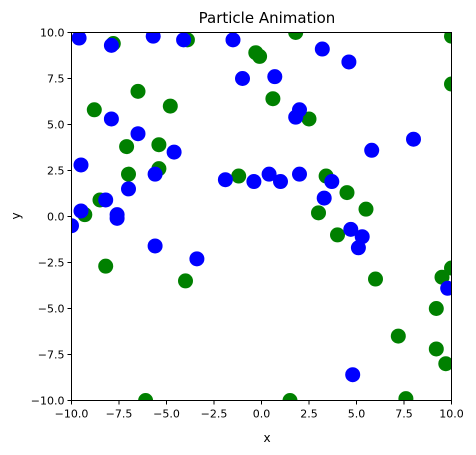  Describe the element at coordinates (56, 125) in the screenshot. I see `y-tick-label: 5.0` at that location.